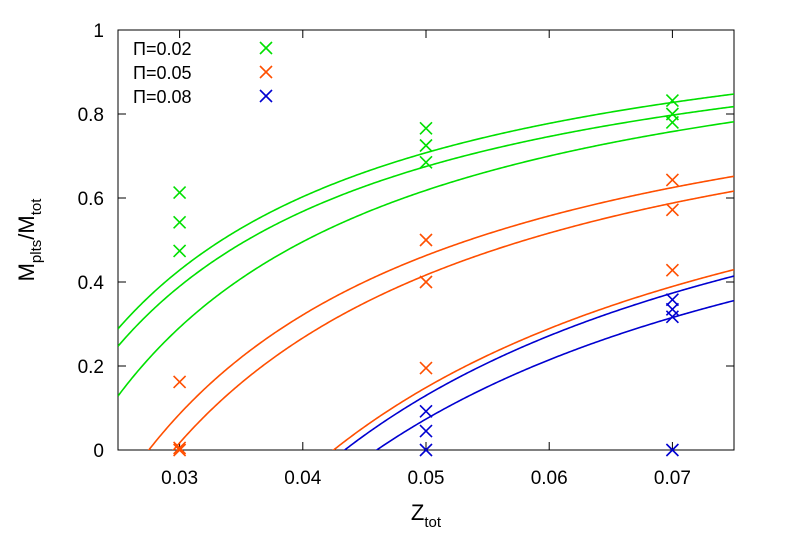  I want to click on y-tick-label: 0, so click(98, 451).